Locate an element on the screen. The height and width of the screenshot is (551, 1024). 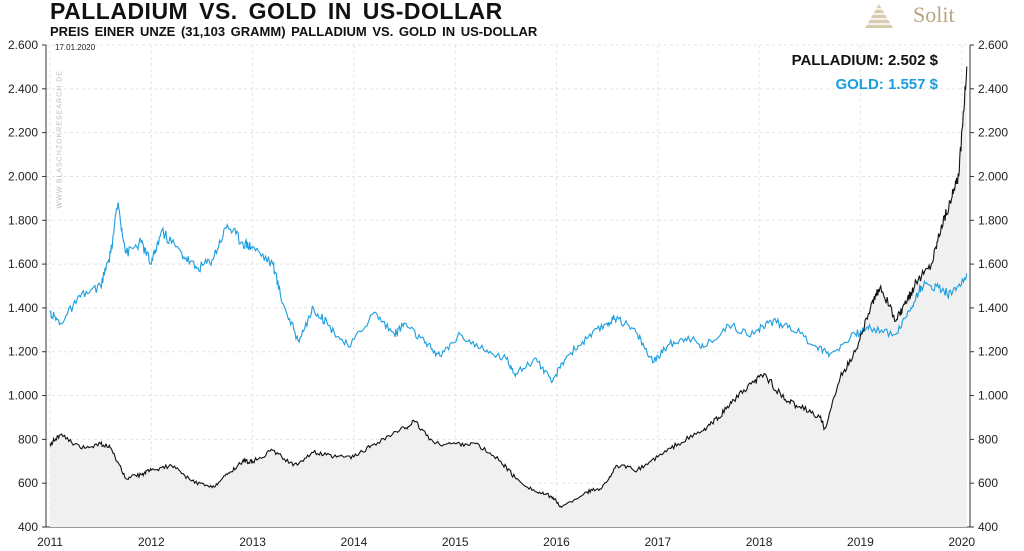
y-tick-label-right: 1.600 is located at coordinates (993, 264).